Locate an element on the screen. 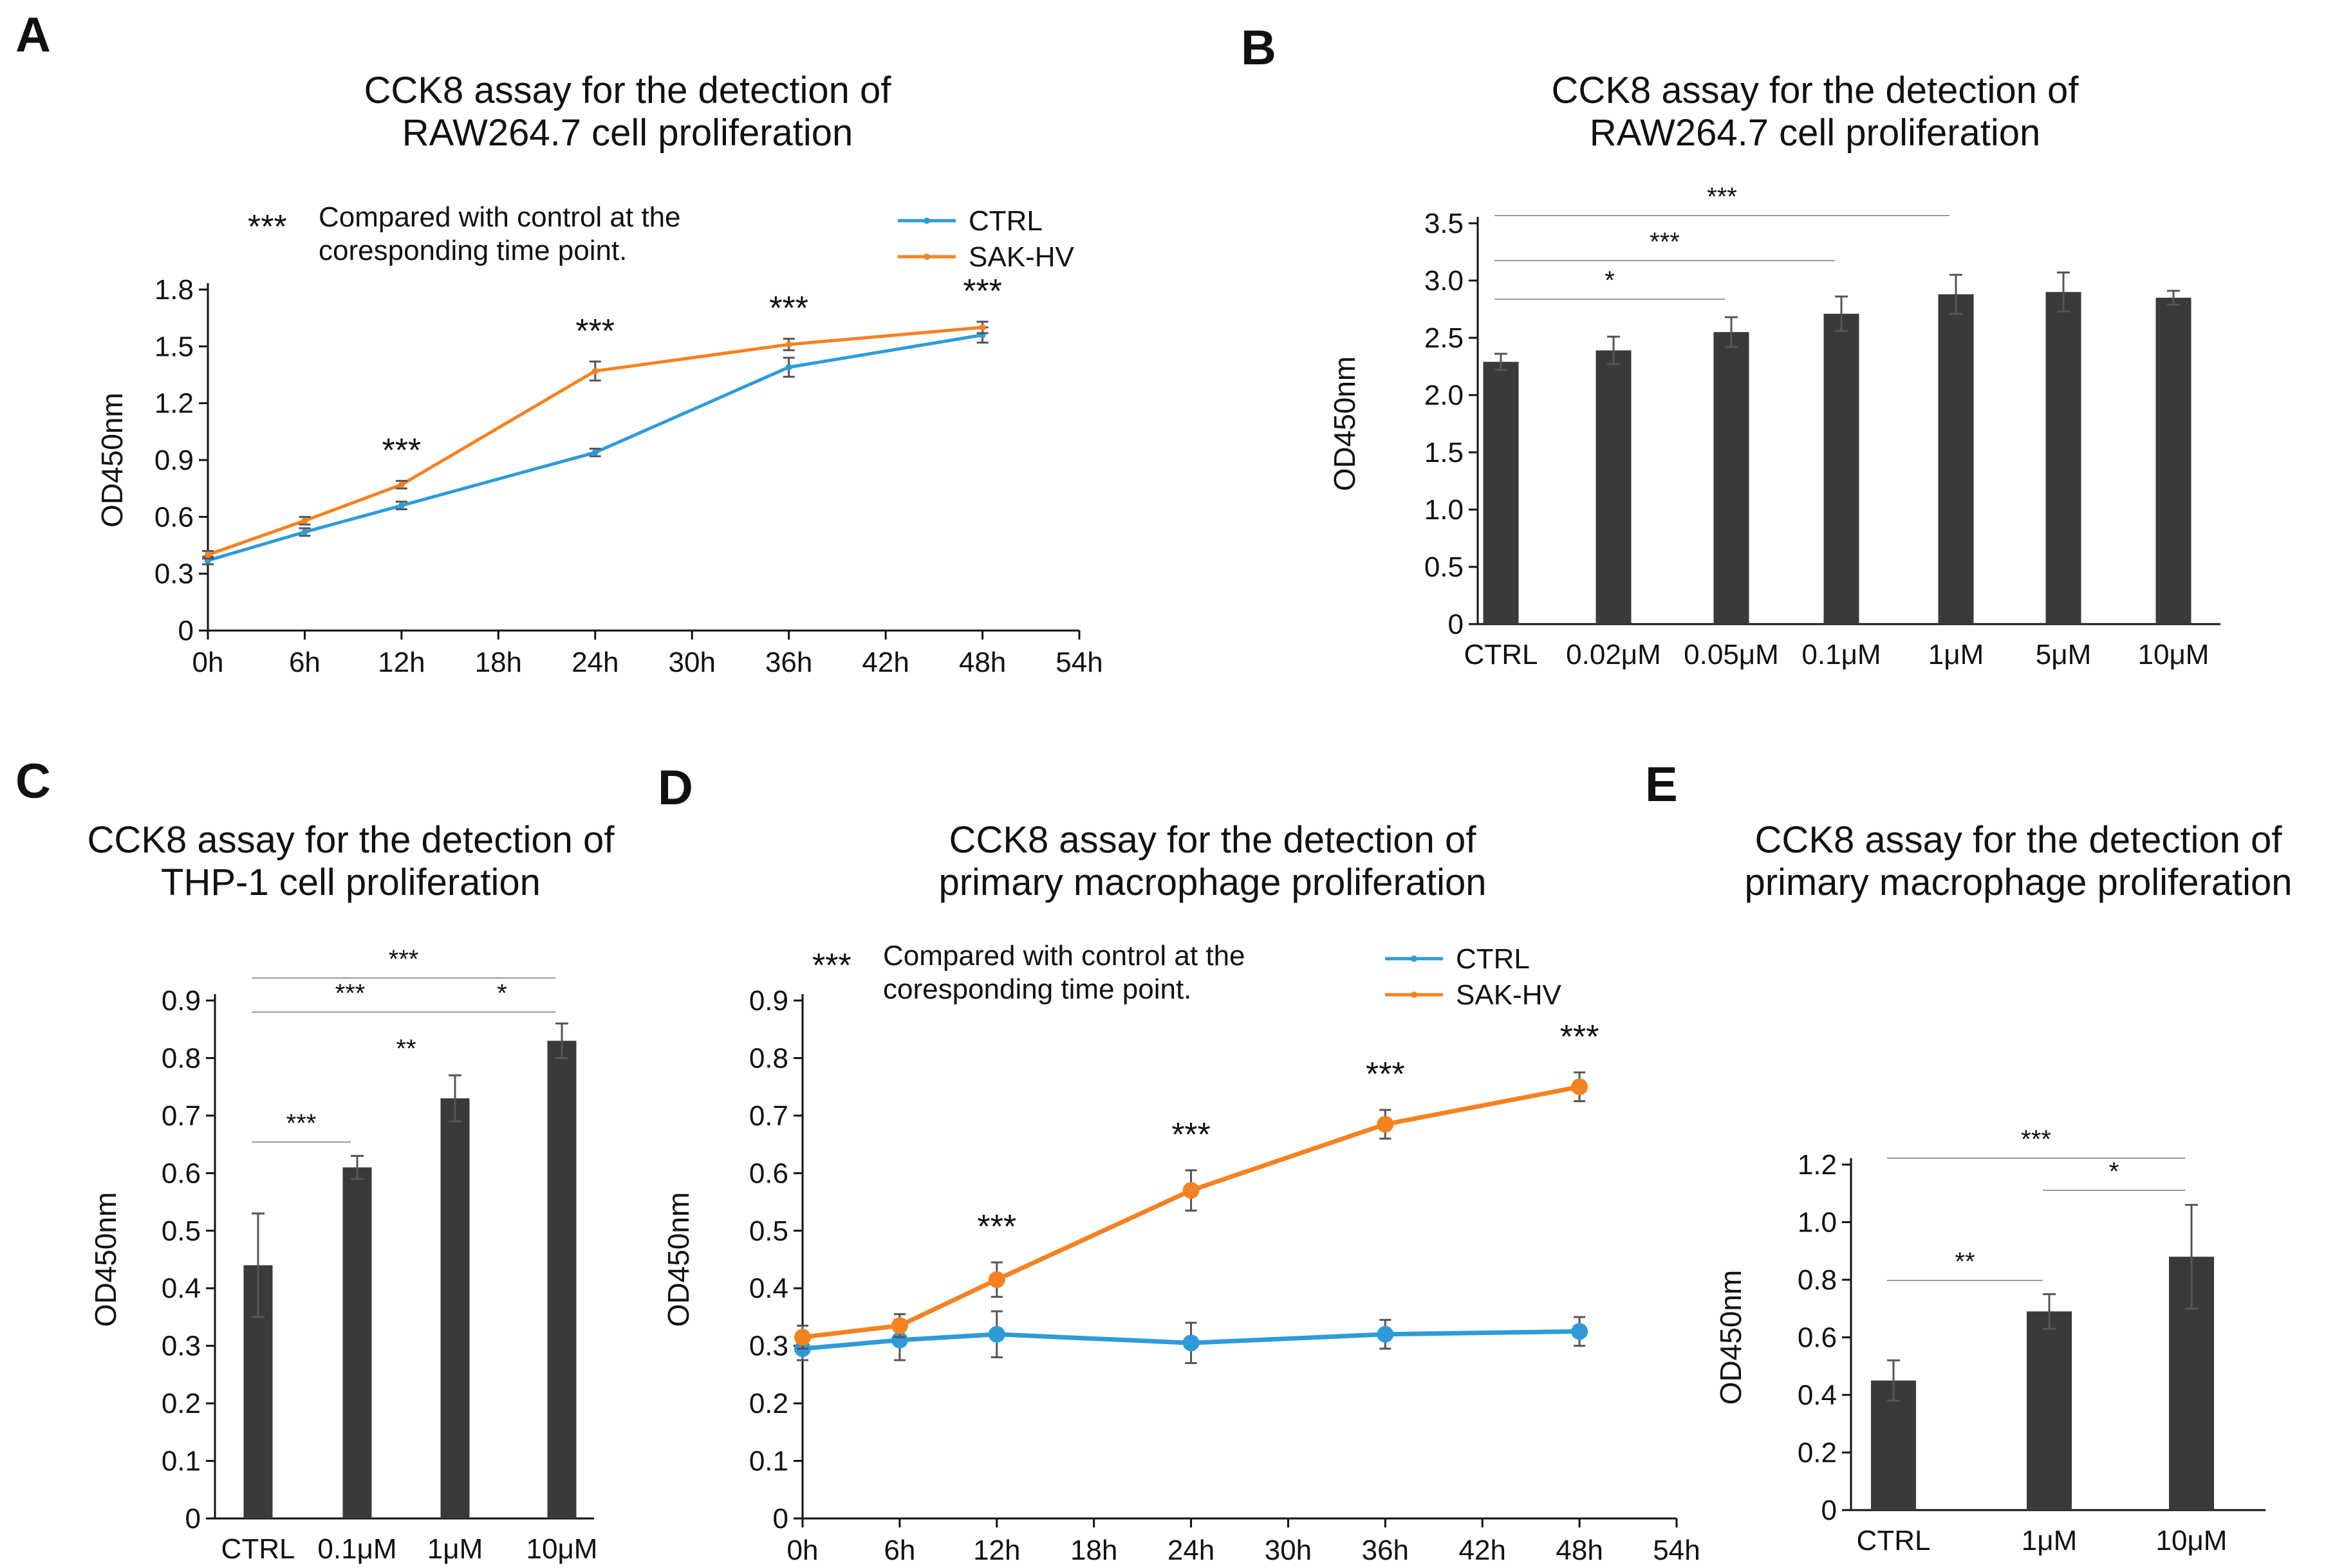 The image size is (2326, 1568). x-tick-label: 24h is located at coordinates (1191, 1551).